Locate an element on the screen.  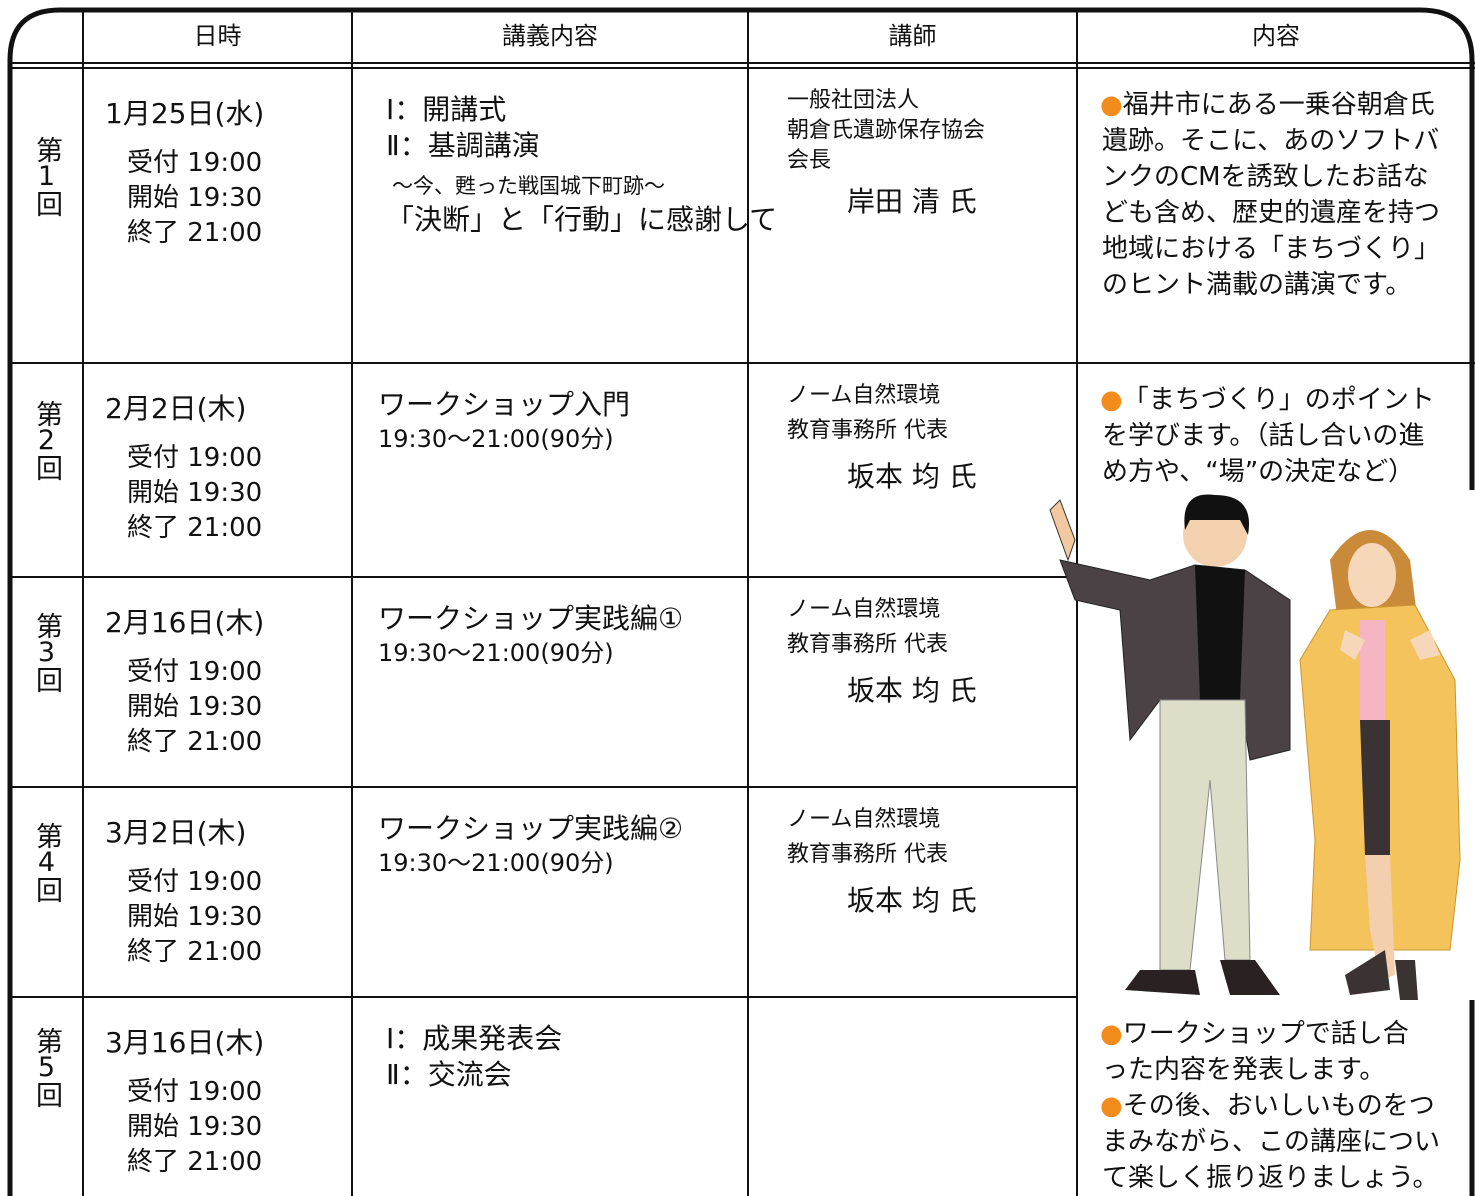
session-label-text: 第5回 is located at coordinates (46, 1066).